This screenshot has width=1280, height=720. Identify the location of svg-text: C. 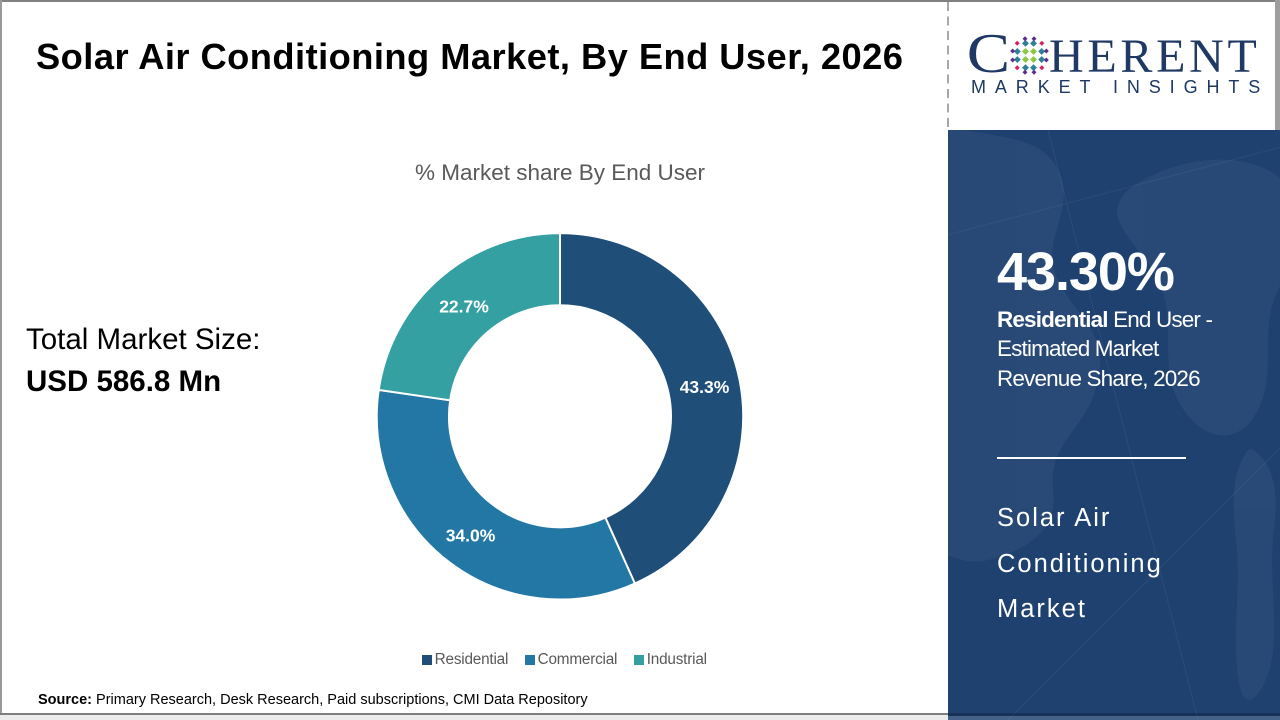
(988, 54).